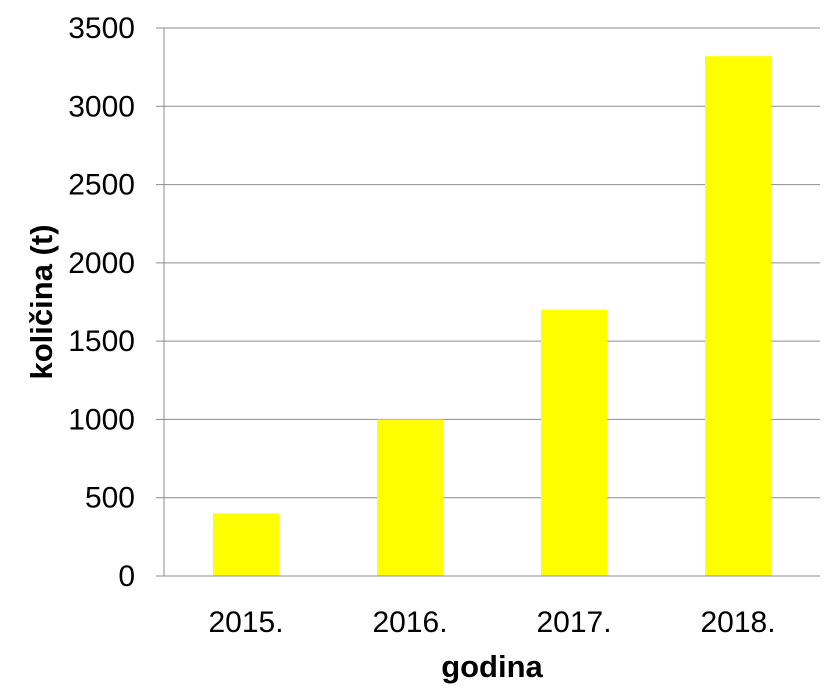  I want to click on y-tick-label: 2000, so click(101, 263).